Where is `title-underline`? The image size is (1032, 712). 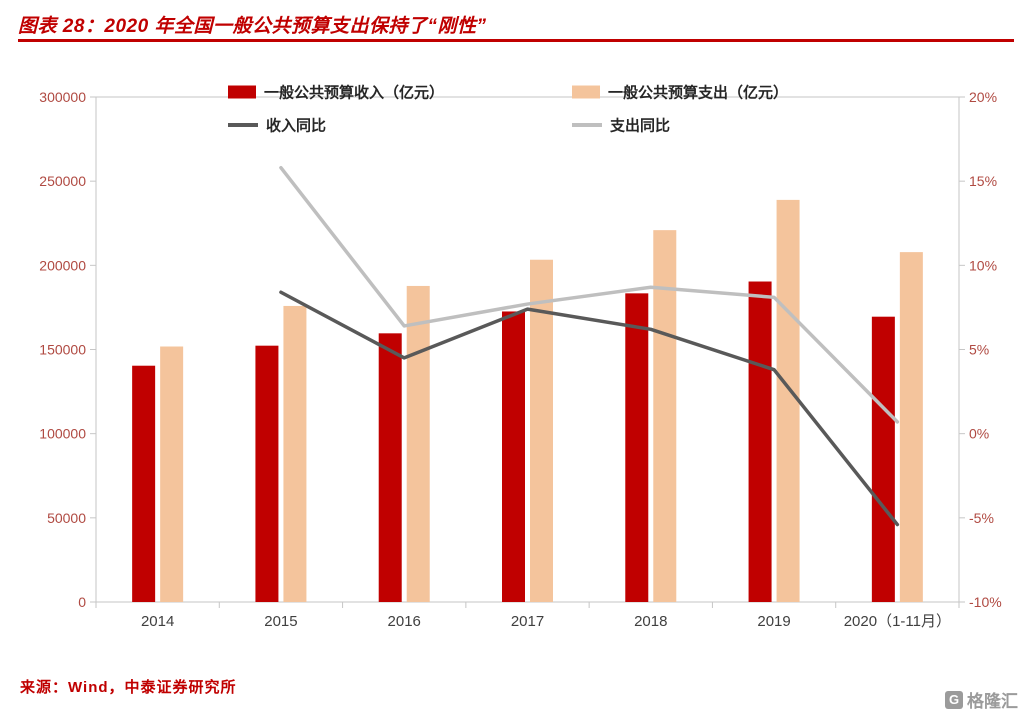 title-underline is located at coordinates (516, 40).